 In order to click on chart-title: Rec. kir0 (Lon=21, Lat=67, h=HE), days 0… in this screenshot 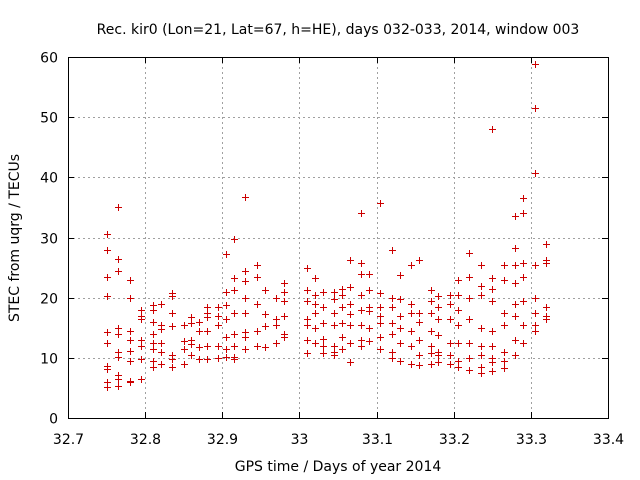, I will do `click(338, 30)`.